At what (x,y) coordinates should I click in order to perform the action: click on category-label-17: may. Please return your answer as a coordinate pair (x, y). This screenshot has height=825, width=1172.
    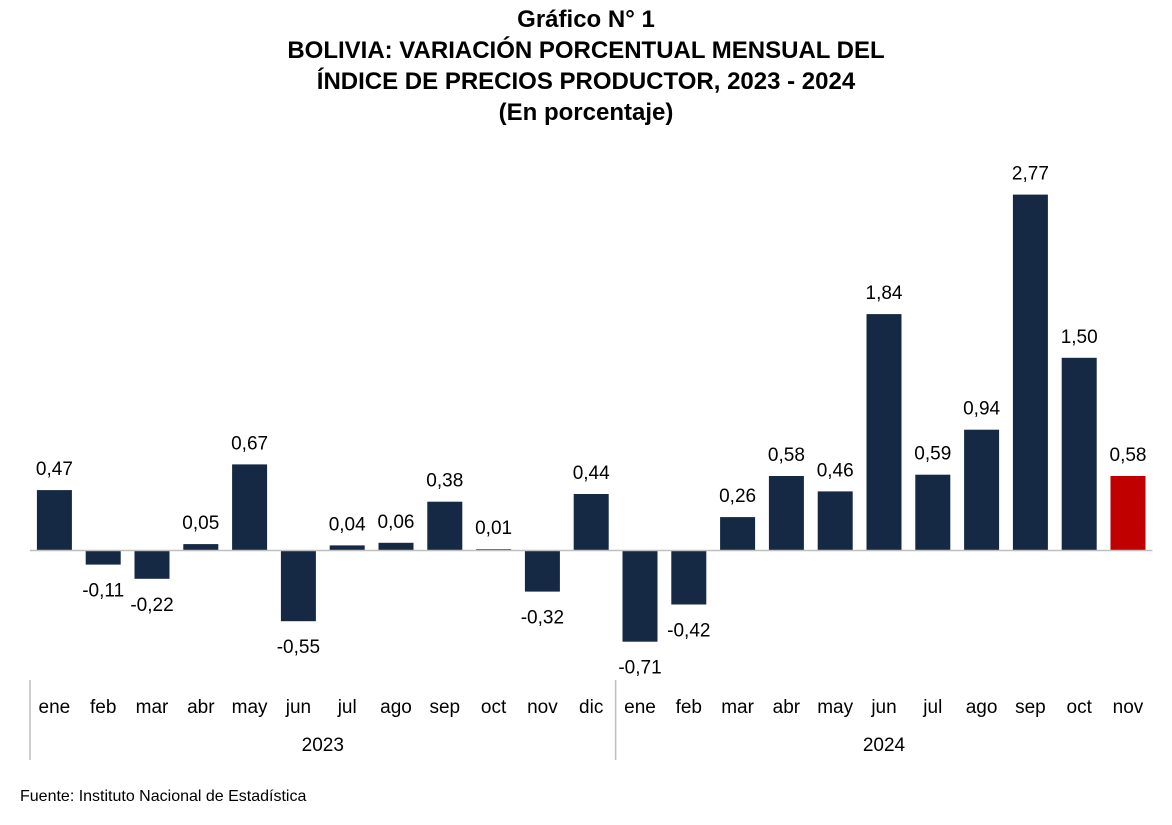
    Looking at the image, I should click on (835, 707).